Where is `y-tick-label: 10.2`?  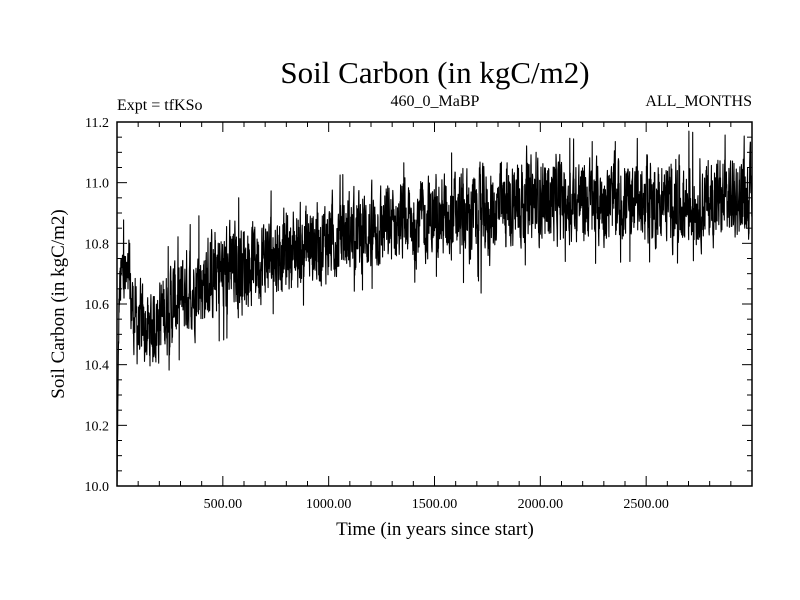
y-tick-label: 10.2 is located at coordinates (97, 426).